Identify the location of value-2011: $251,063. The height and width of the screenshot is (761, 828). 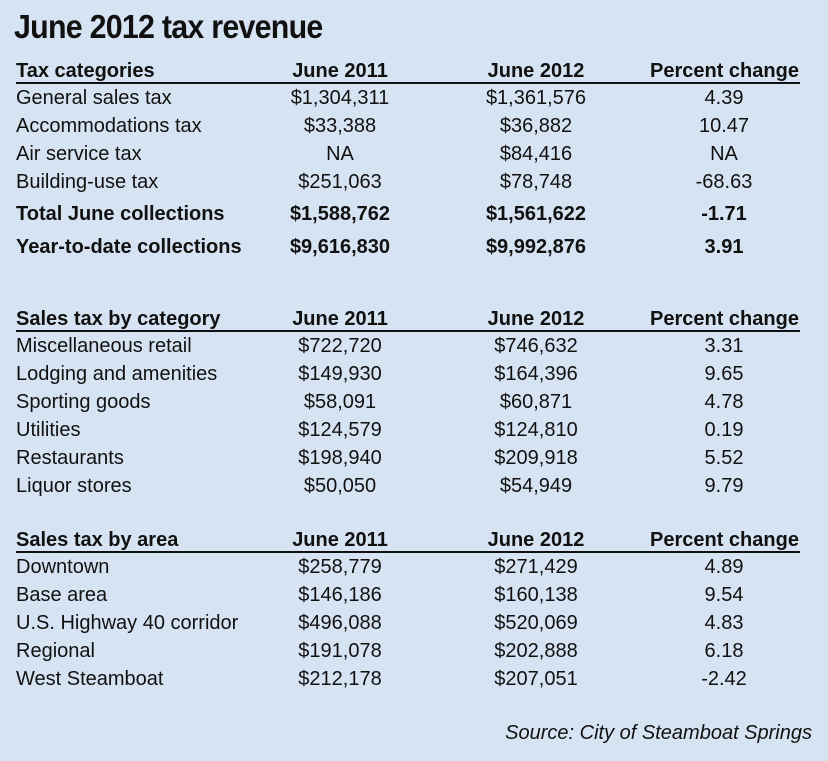
(340, 182).